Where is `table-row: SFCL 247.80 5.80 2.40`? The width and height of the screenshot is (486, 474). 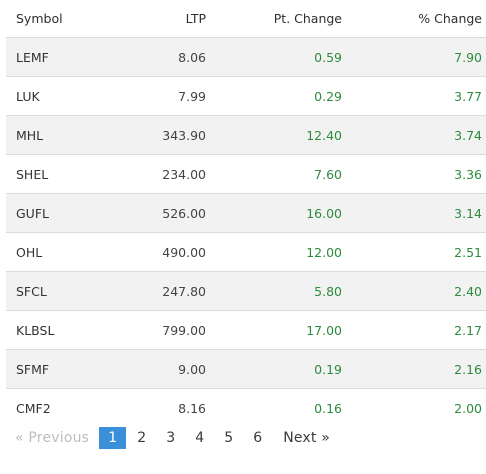 table-row: SFCL 247.80 5.80 2.40 is located at coordinates (246, 291).